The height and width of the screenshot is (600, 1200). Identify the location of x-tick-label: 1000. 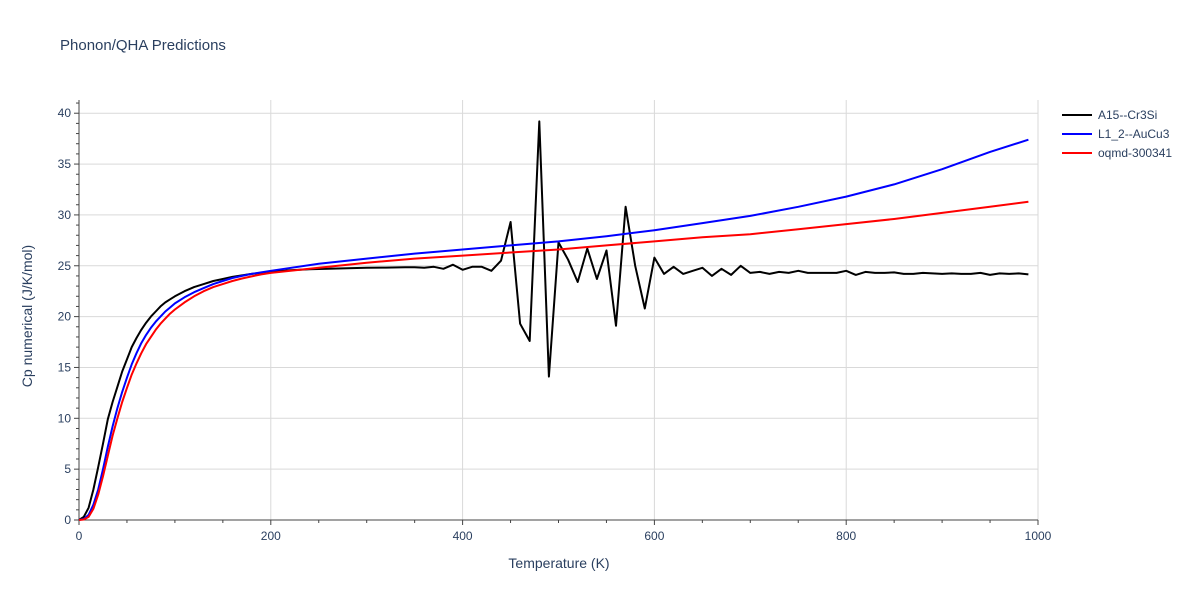
(1038, 536).